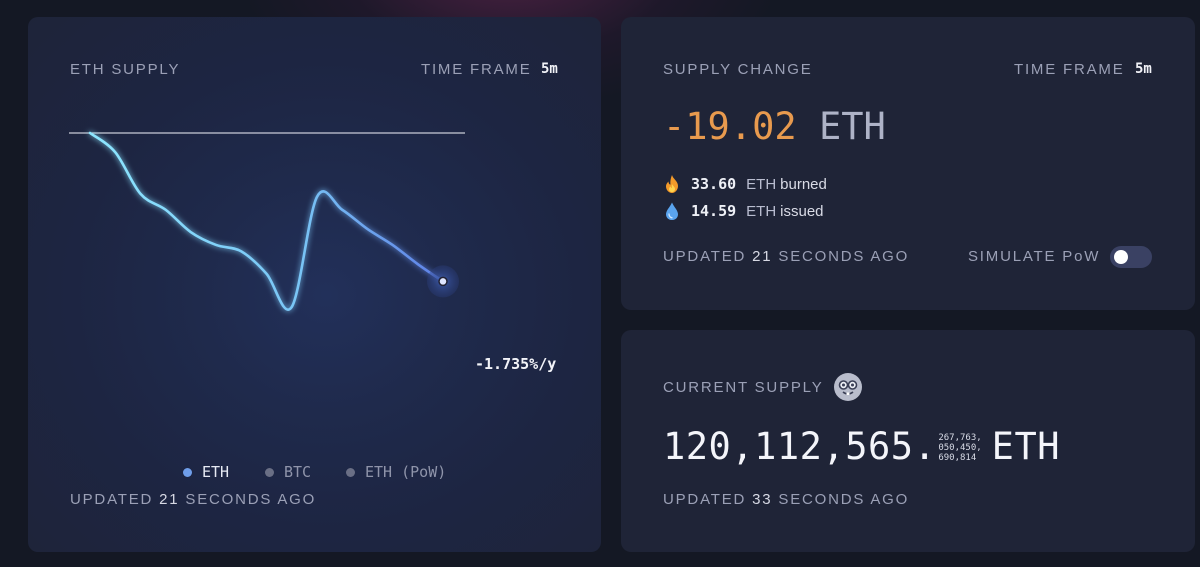  Describe the element at coordinates (803, 184) in the screenshot. I see `burned-label: burned` at that location.